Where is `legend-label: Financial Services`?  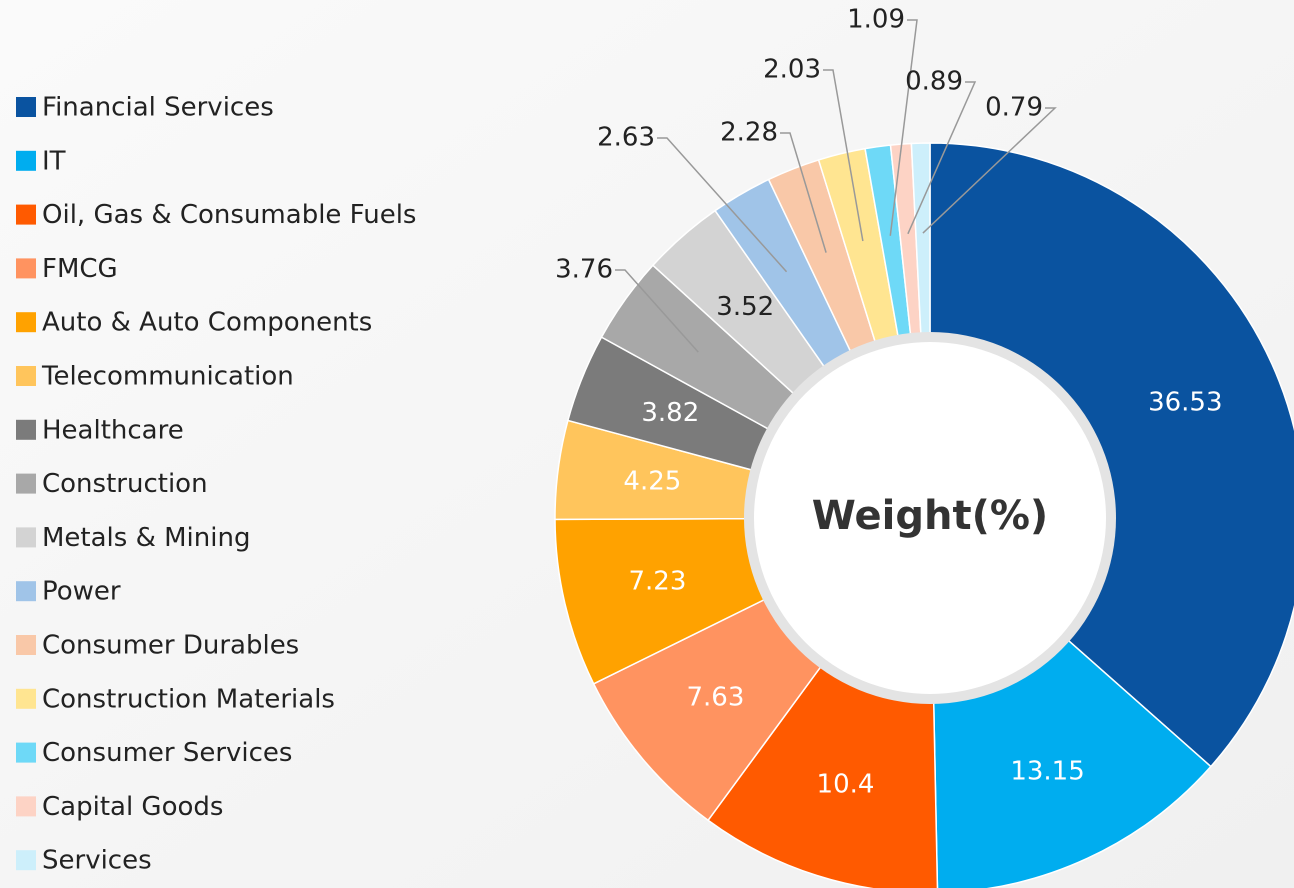 legend-label: Financial Services is located at coordinates (158, 108).